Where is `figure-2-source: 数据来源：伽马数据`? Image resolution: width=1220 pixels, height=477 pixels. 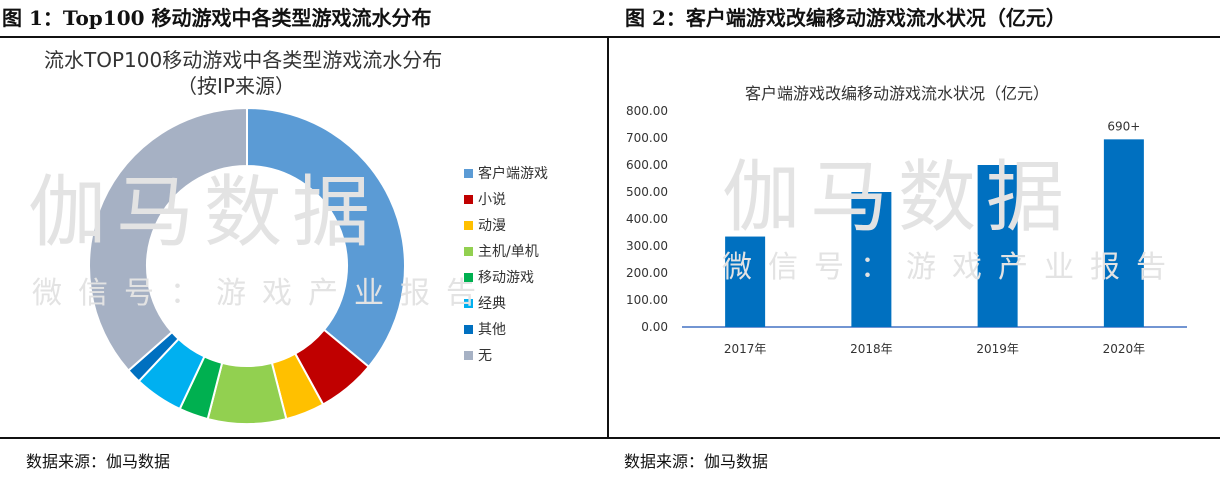
figure-2-source: 数据来源：伽马数据 is located at coordinates (696, 461).